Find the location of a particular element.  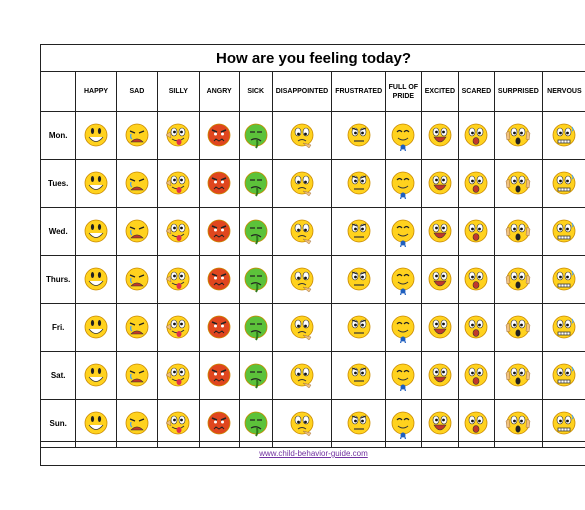

happy-face-icon is located at coordinates (95, 328).